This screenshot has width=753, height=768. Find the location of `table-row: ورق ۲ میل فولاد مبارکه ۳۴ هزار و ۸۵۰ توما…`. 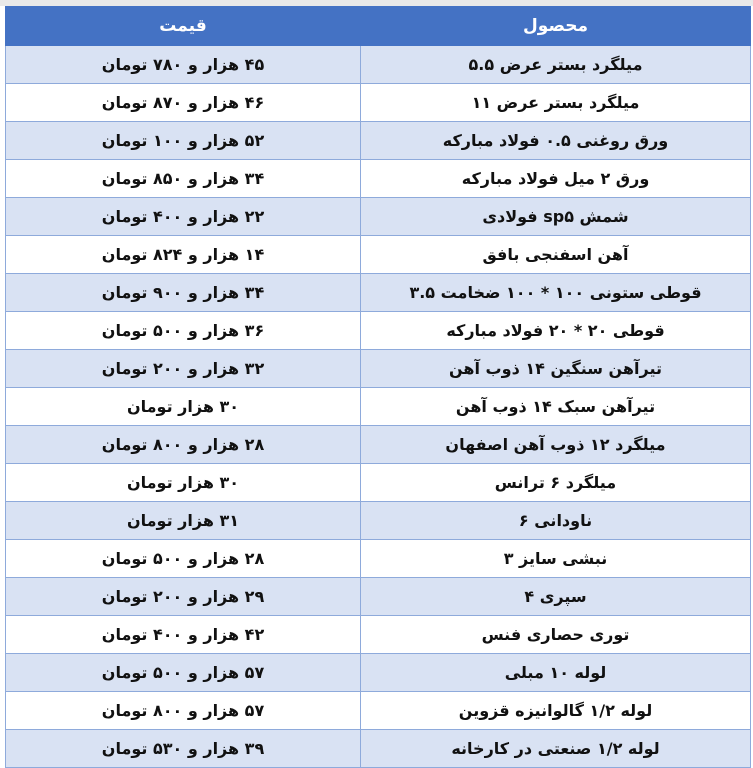

table-row: ورق ۲ میل فولاد مبارکه ۳۴ هزار و ۸۵۰ توما… is located at coordinates (378, 178).